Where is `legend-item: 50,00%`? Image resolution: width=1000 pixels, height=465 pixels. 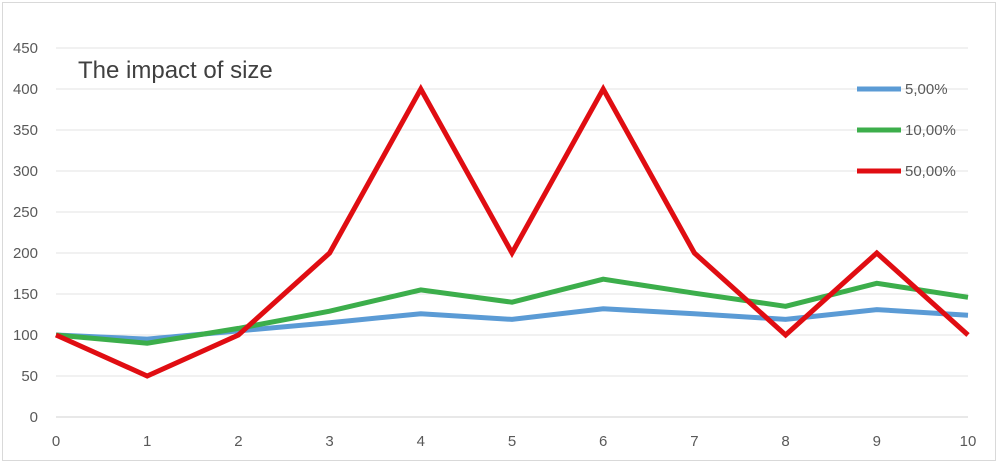
legend-item: 50,00% is located at coordinates (906, 171).